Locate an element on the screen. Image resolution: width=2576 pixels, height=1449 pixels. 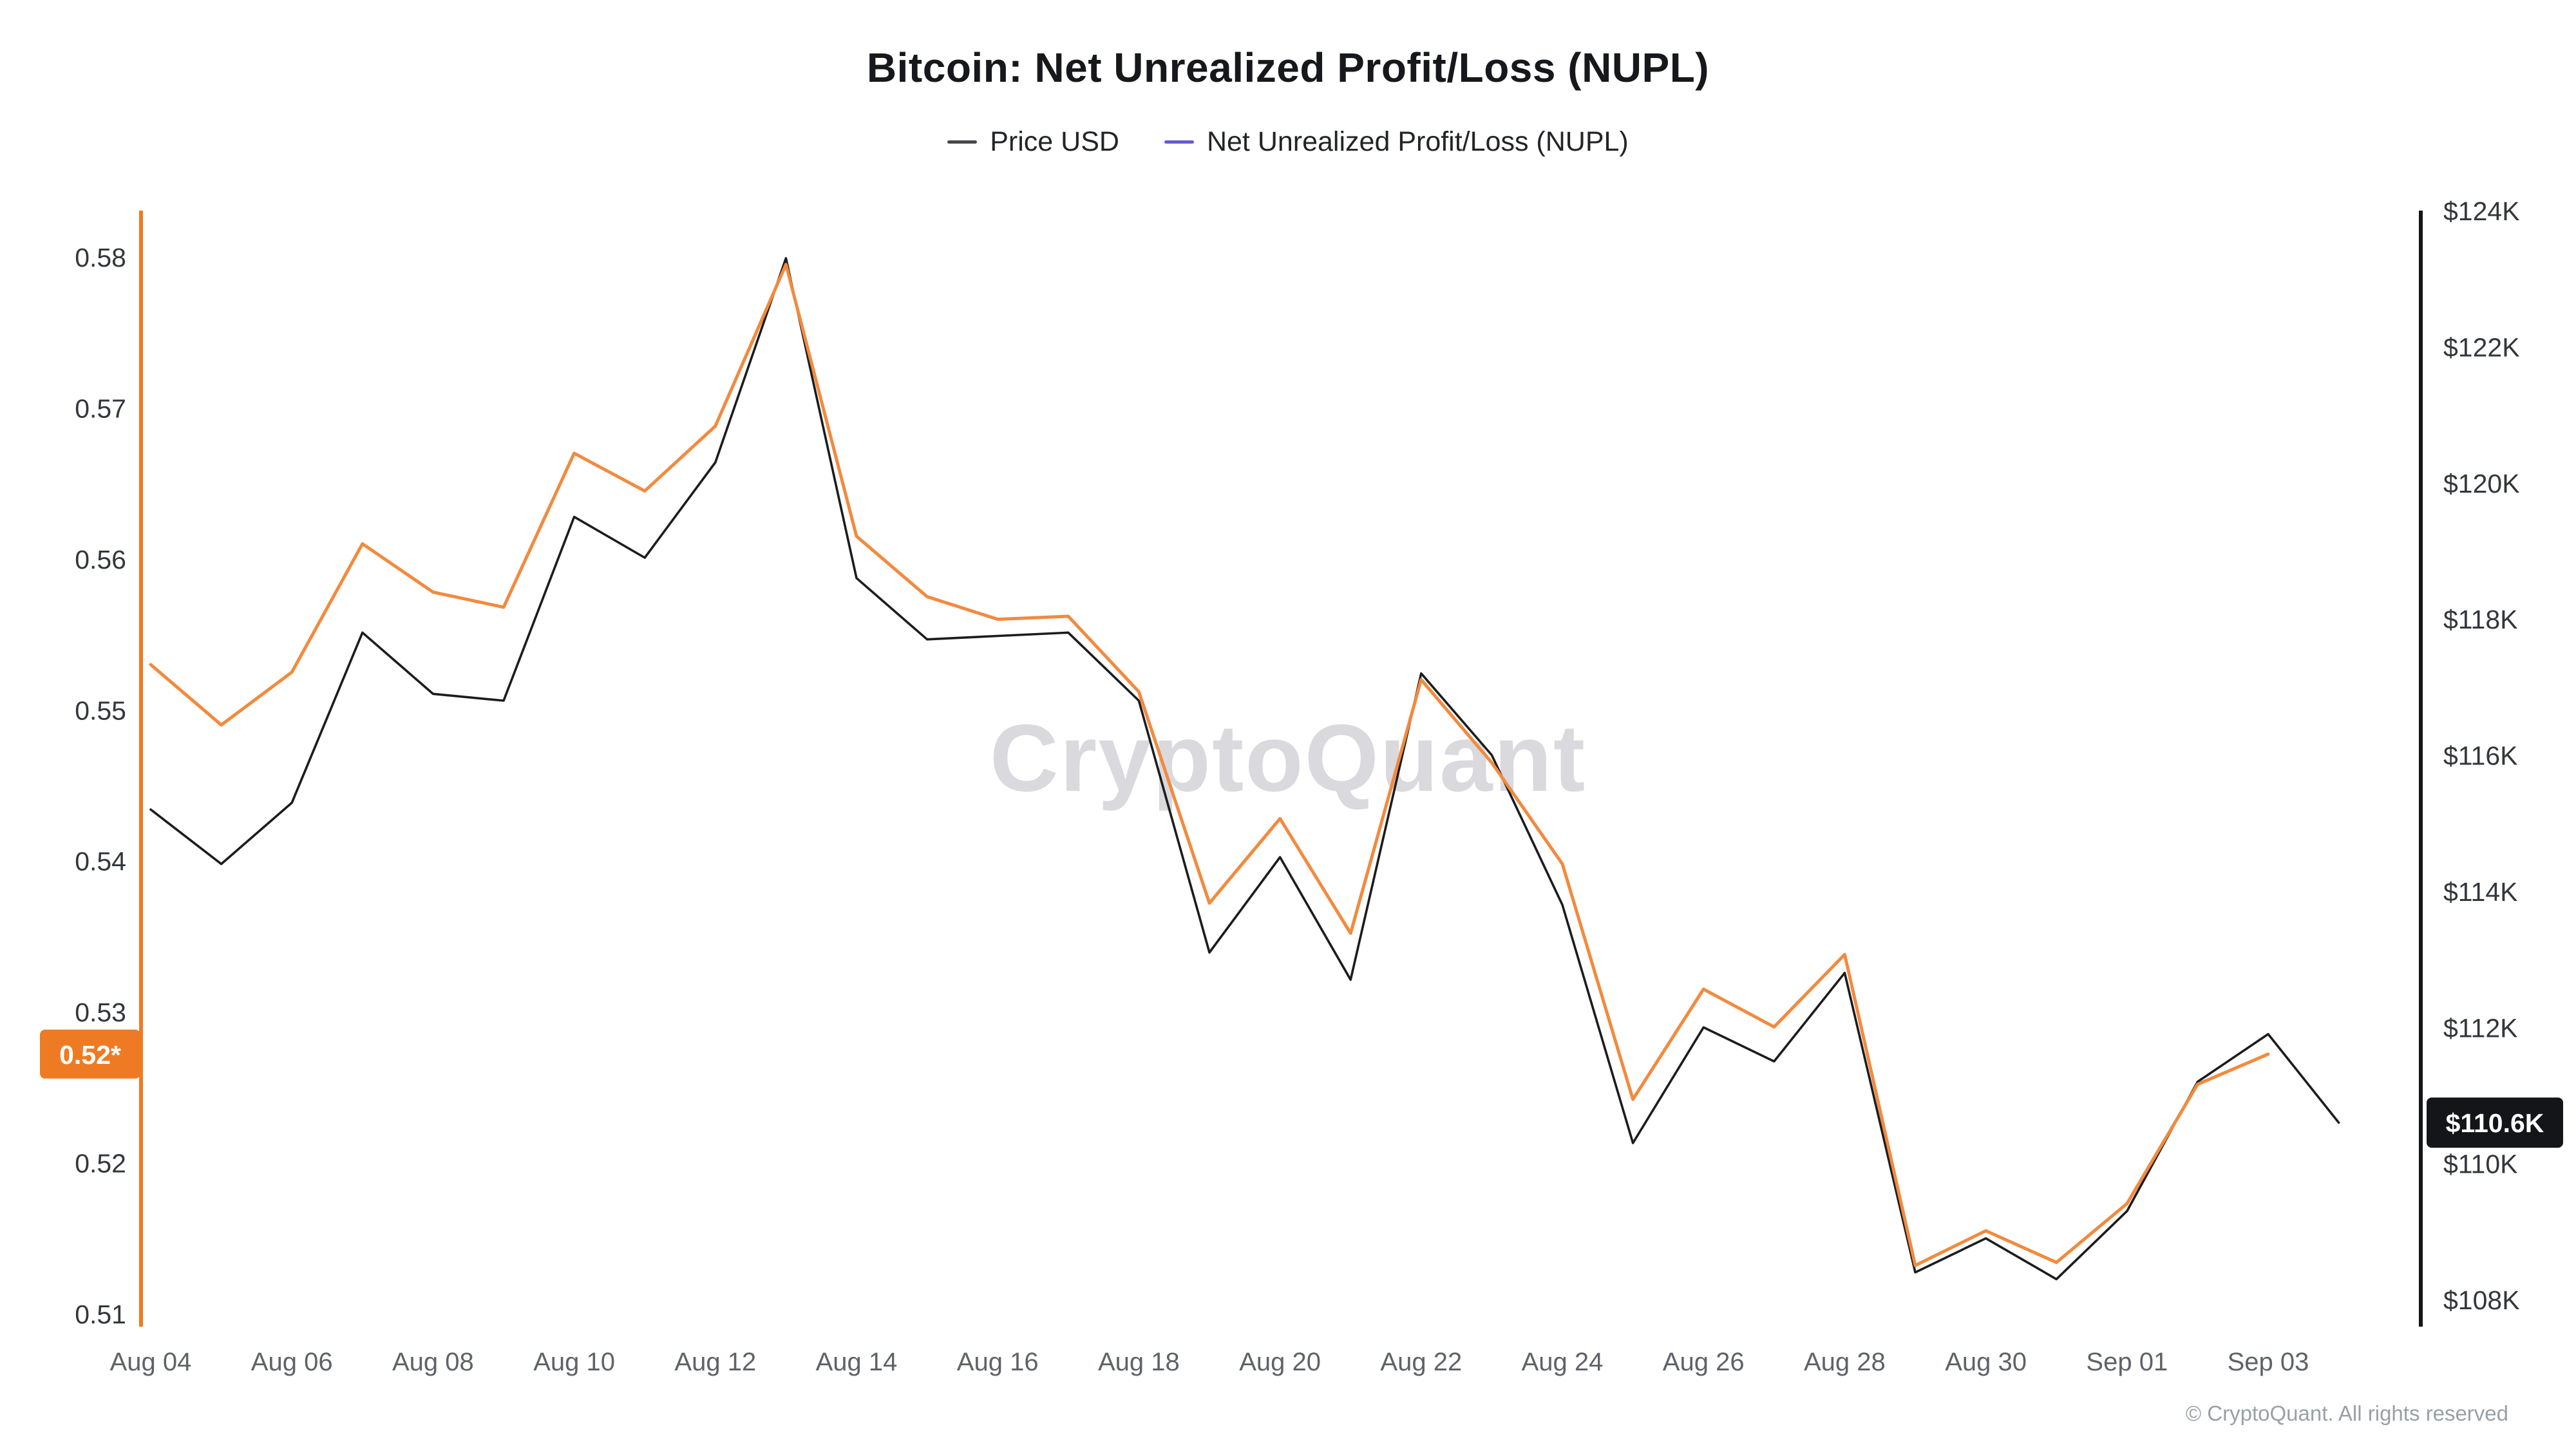
left-axis-tick-label: 0.56 is located at coordinates (100, 559).